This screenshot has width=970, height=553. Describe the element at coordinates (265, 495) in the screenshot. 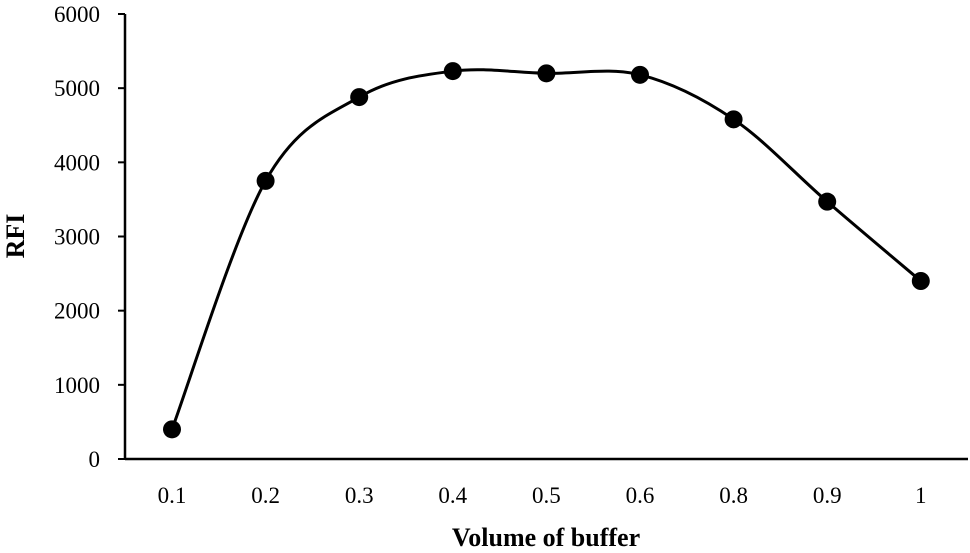

I see `x-tick-label: 0.2` at that location.